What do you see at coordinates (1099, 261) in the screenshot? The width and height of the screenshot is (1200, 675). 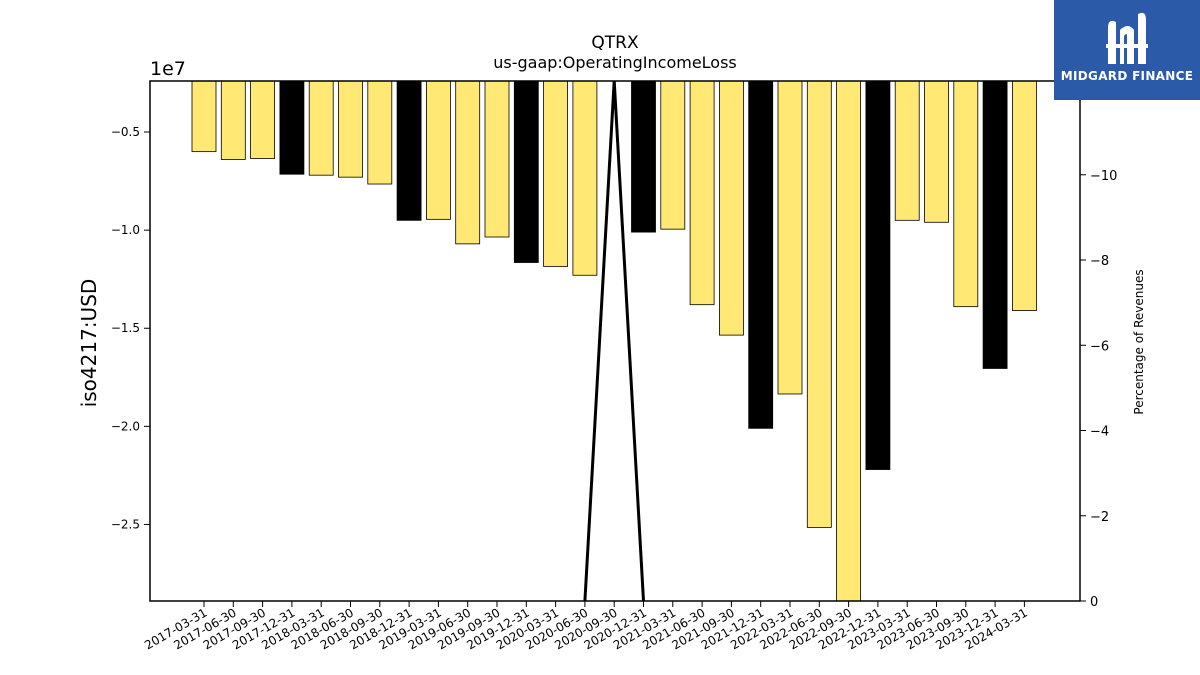 I see `y2-tick-label: −8` at bounding box center [1099, 261].